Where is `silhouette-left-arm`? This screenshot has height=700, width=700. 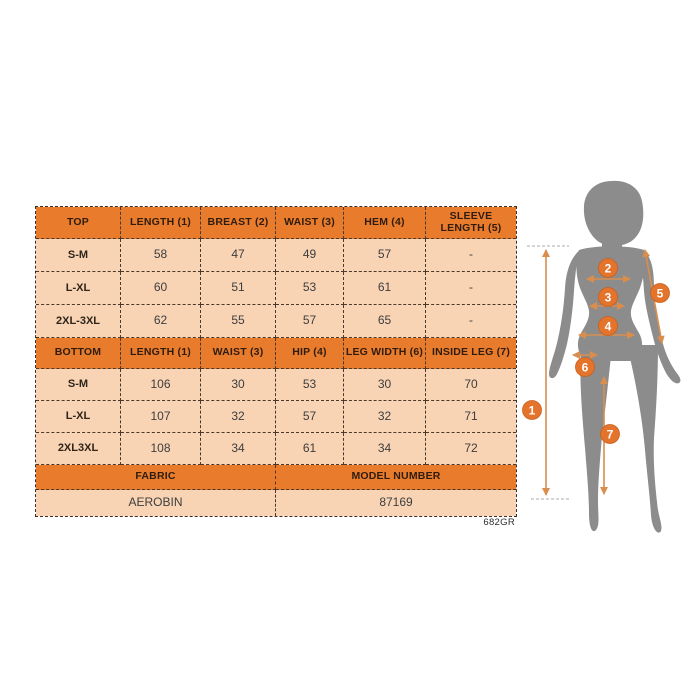
silhouette-left-arm is located at coordinates (564, 314).